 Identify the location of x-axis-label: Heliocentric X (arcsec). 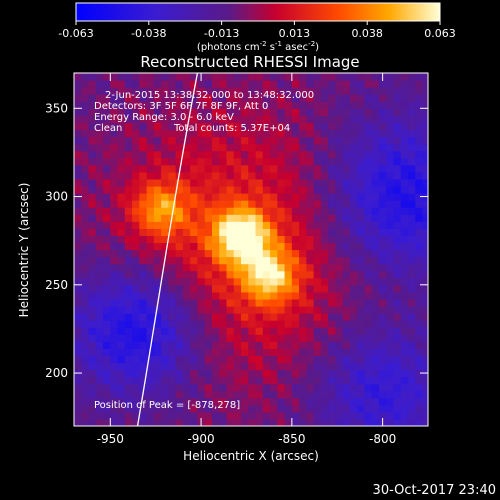
(251, 456).